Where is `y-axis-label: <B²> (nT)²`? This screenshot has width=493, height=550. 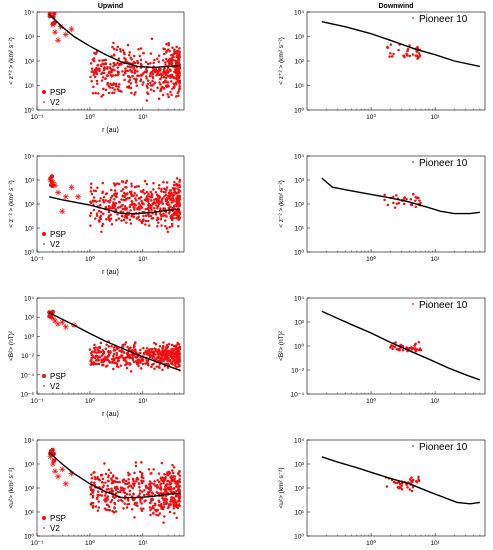 y-axis-label: <B²> (nT)² is located at coordinates (281, 345).